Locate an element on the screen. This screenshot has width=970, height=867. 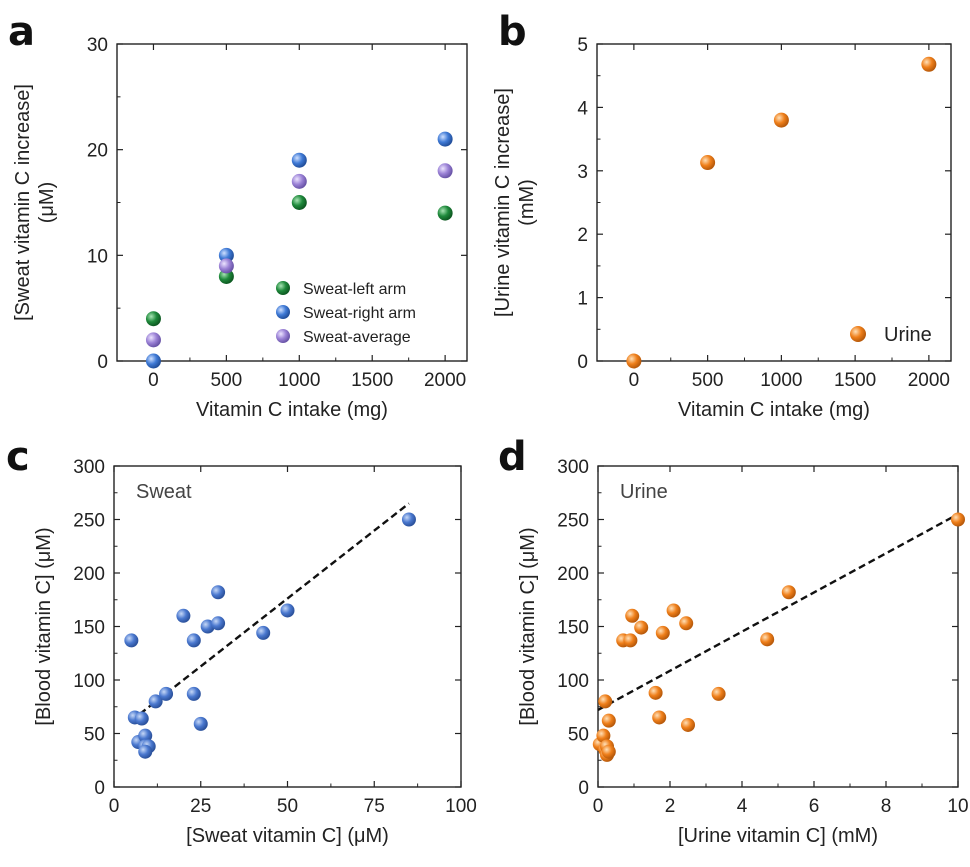
x-tick-label: 25 is located at coordinates (200, 806).